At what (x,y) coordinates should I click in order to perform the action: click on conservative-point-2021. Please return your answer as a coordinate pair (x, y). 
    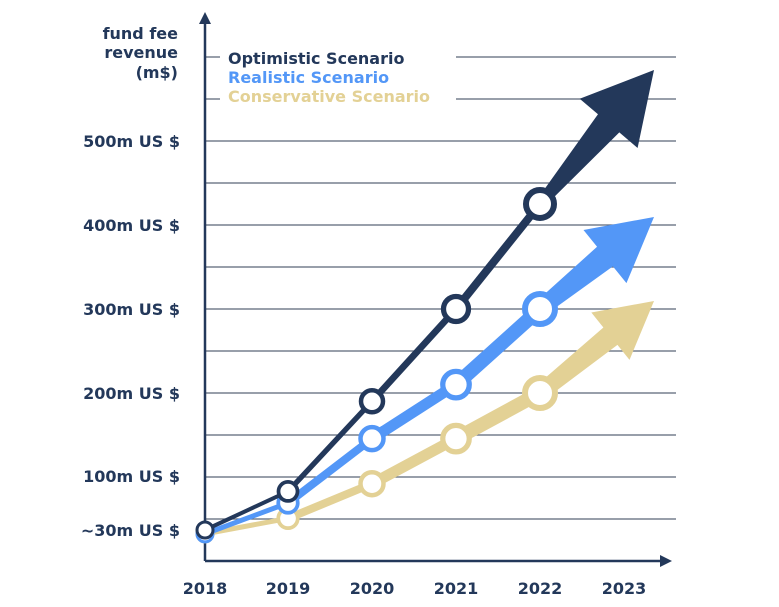
    Looking at the image, I should click on (456, 438).